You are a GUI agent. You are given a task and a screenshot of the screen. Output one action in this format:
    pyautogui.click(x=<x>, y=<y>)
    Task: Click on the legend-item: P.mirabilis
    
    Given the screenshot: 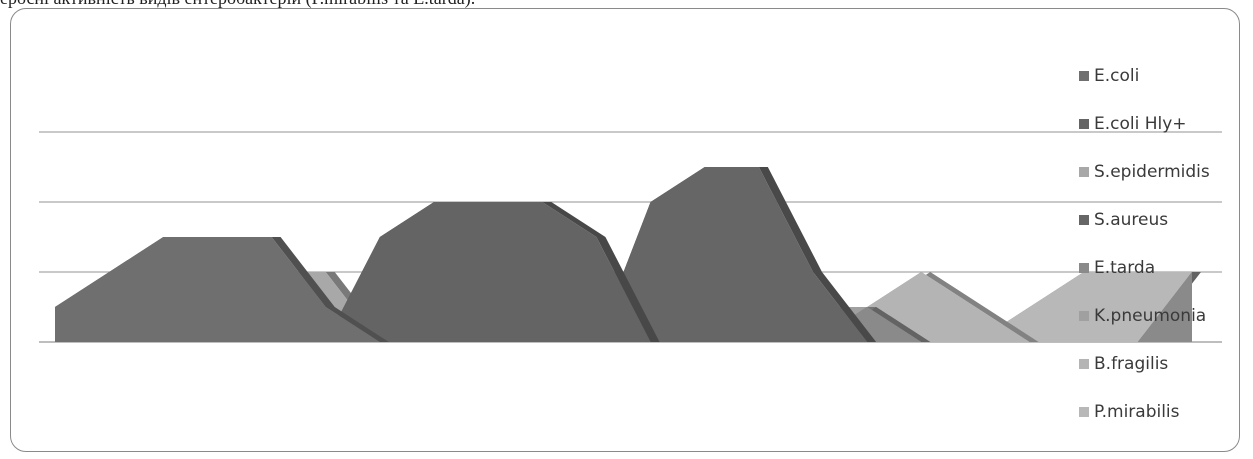 What is the action you would take?
    pyautogui.click(x=1129, y=412)
    